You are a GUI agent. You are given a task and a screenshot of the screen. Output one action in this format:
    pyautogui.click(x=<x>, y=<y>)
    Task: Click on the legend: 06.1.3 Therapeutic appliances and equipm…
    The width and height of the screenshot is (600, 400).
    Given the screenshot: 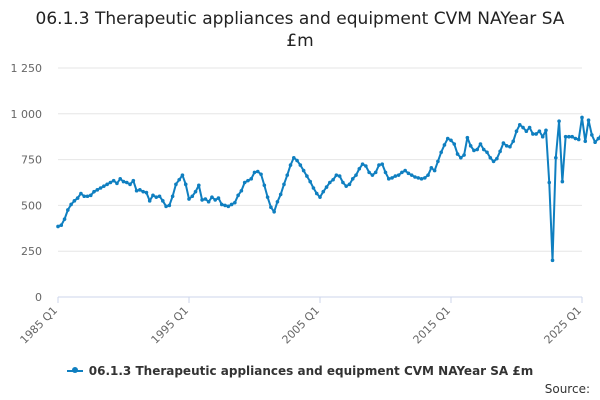 What is the action you would take?
    pyautogui.click(x=300, y=371)
    